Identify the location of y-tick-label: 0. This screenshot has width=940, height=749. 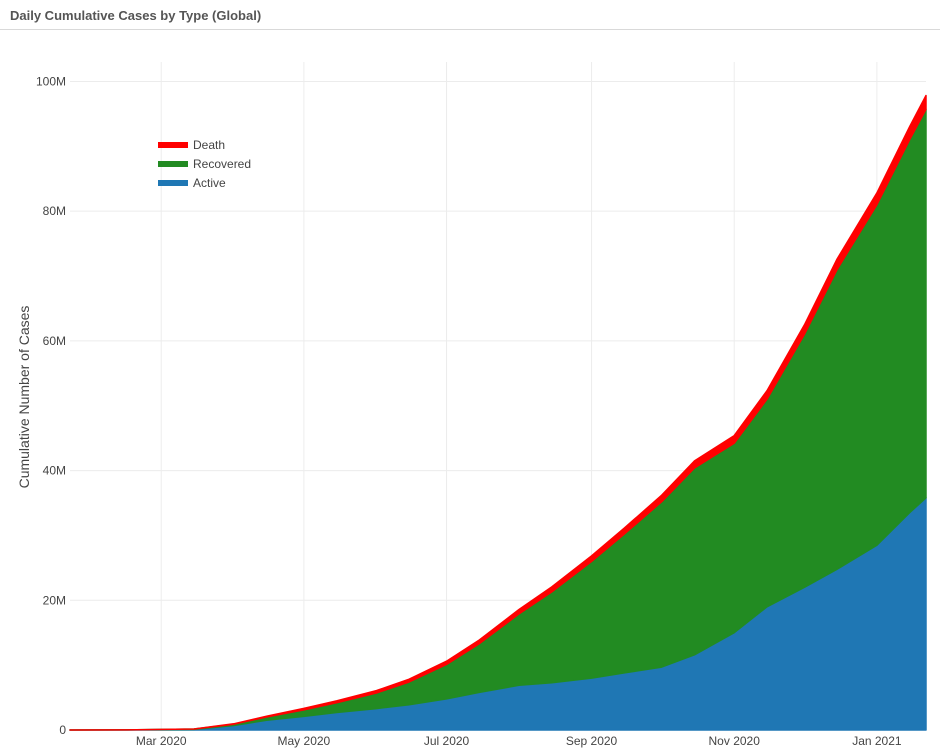
(62, 730).